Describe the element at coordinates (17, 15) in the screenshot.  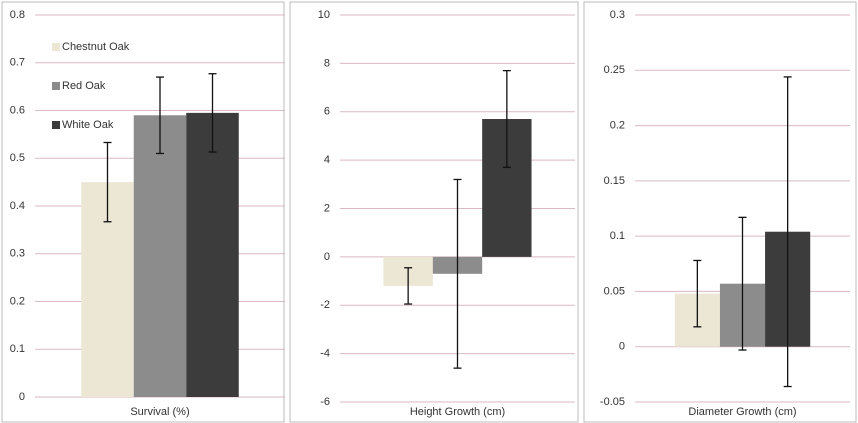
I see `y-tick-label: 0.8` at that location.